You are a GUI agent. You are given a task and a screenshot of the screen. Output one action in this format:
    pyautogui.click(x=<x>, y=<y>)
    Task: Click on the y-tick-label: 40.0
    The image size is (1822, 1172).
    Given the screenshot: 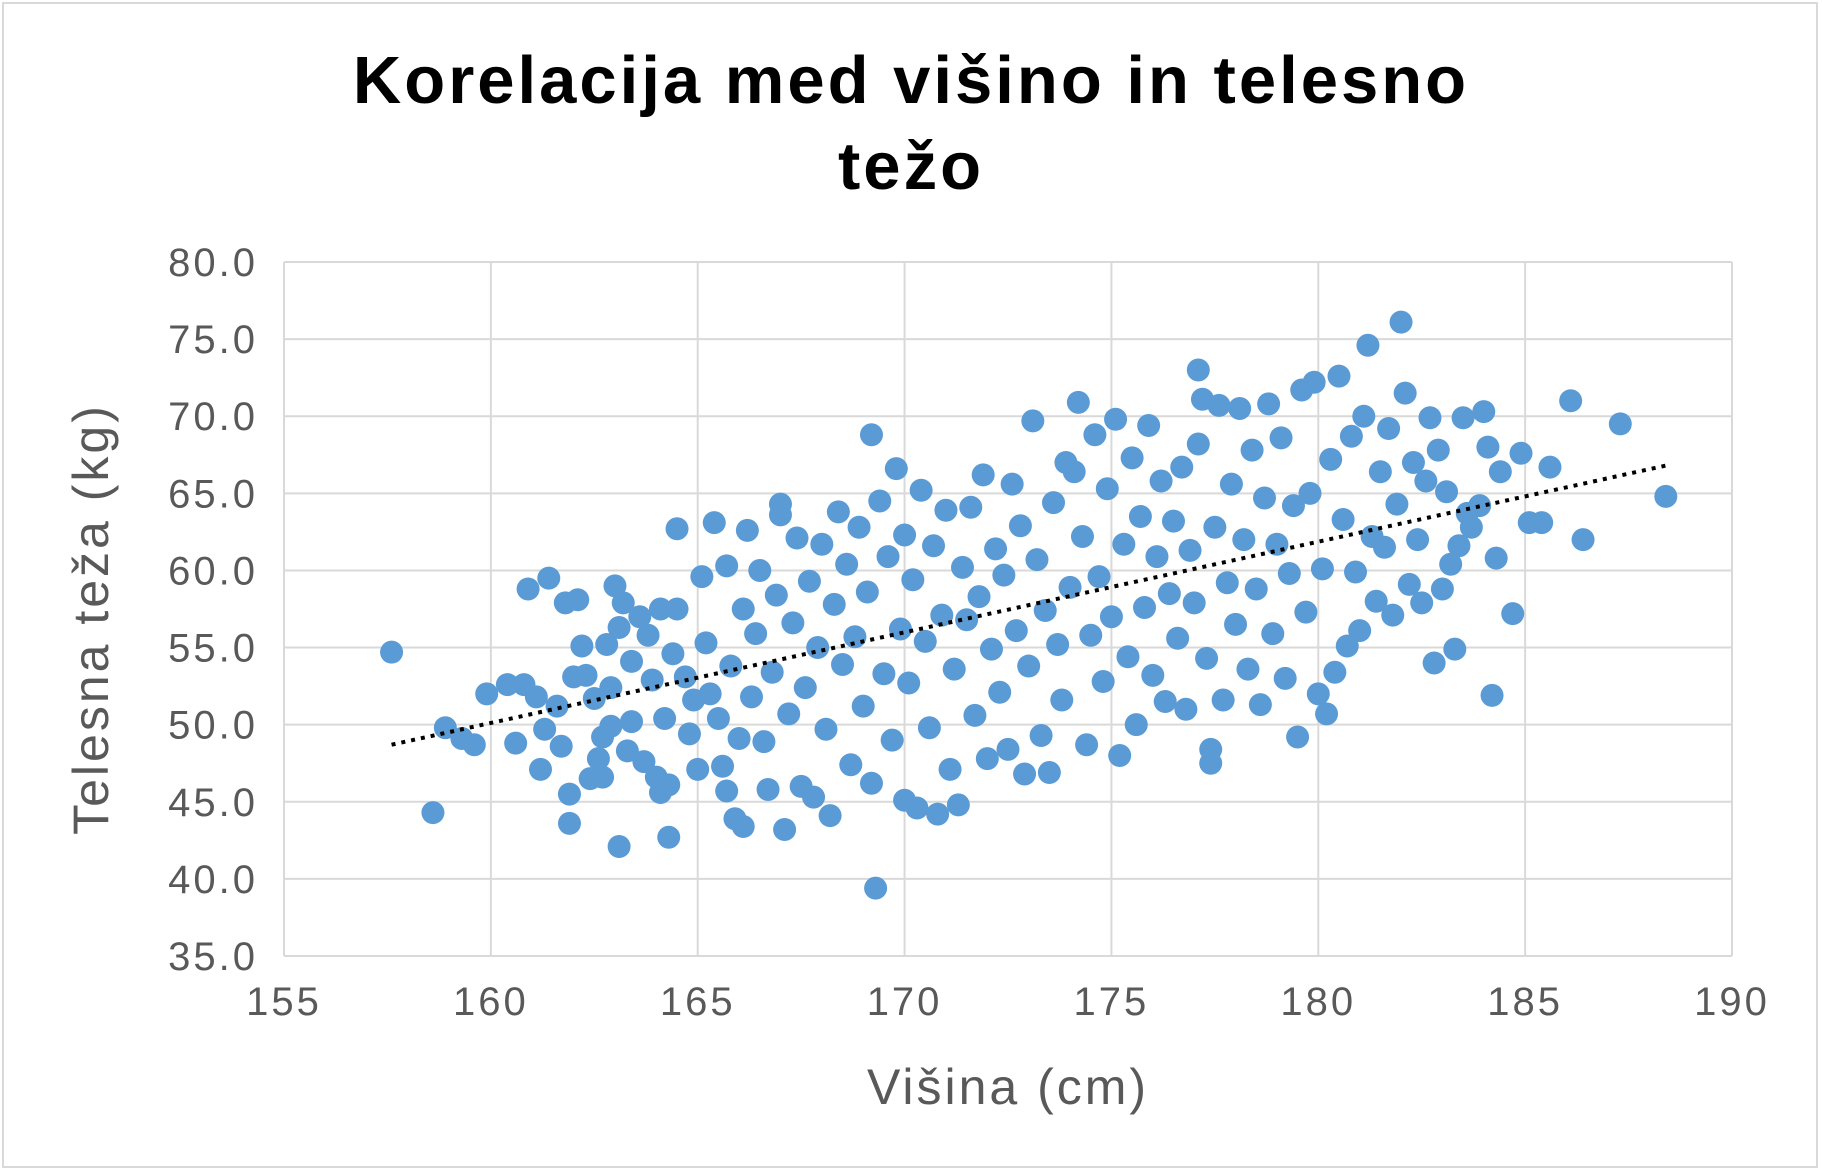 What is the action you would take?
    pyautogui.click(x=213, y=880)
    